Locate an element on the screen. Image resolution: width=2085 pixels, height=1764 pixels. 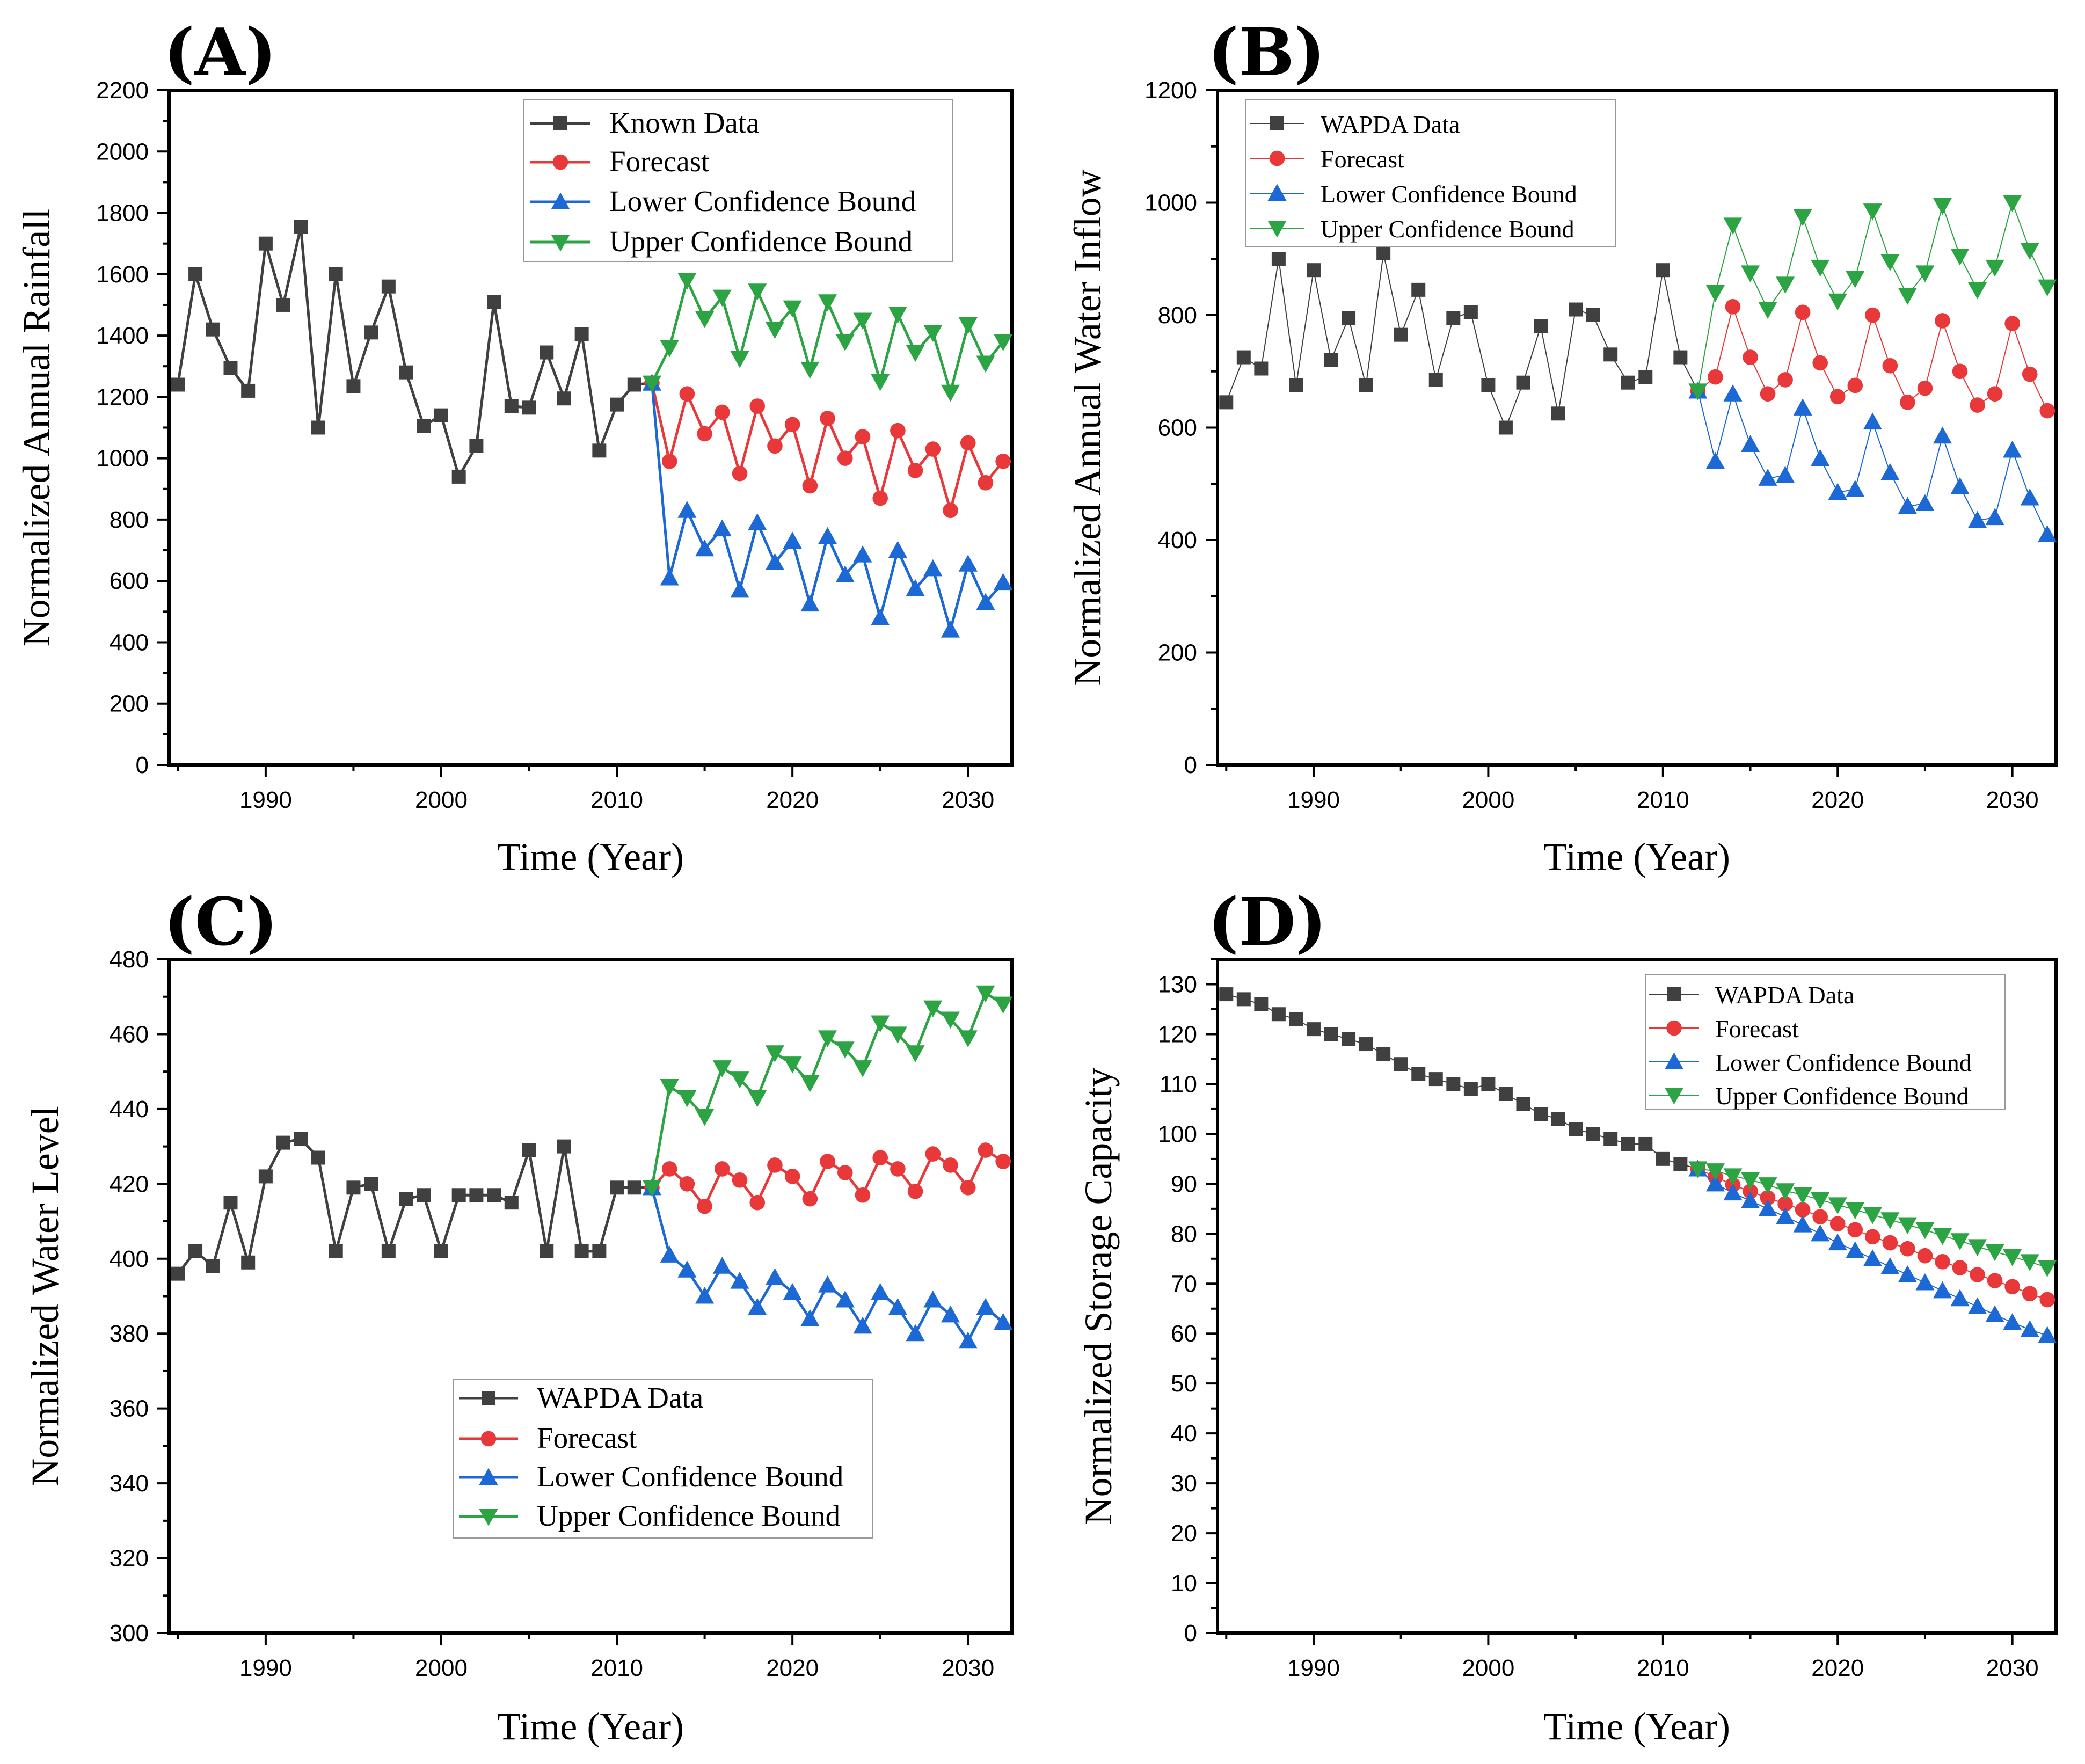
y-tick-label: 110 is located at coordinates (1178, 1084).